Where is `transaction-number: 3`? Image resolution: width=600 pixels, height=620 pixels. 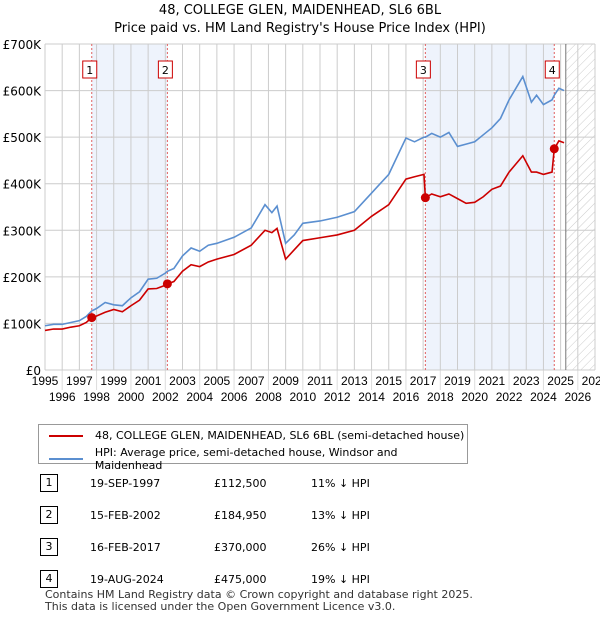
transaction-number: 3 is located at coordinates (49, 547).